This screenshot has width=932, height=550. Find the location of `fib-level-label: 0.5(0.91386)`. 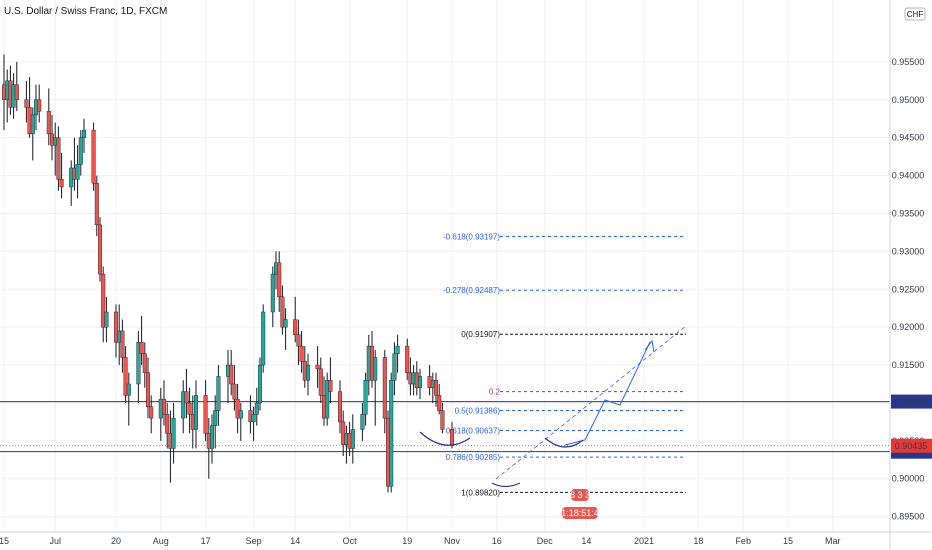

fib-level-label: 0.5(0.91386) is located at coordinates (478, 411).